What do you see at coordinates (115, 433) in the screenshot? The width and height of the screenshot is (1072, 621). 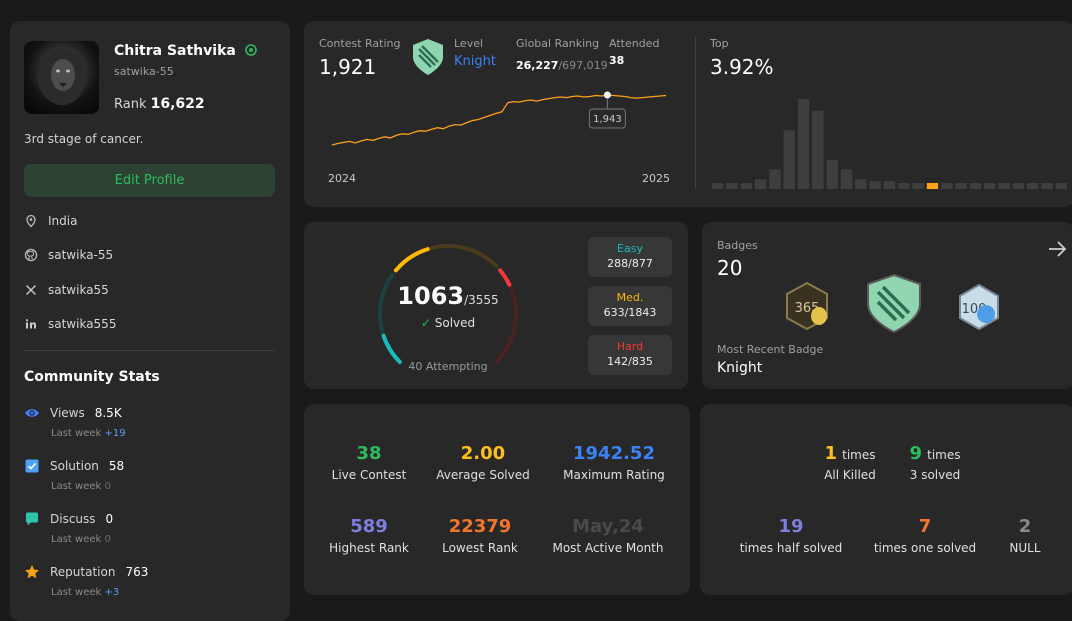 I see `views-delta: +19` at bounding box center [115, 433].